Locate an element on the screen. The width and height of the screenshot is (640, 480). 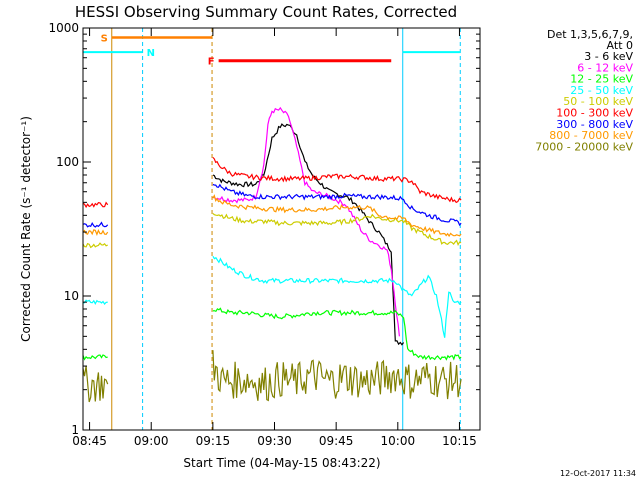
legend-entry-5: 100 - 300 keV is located at coordinates (594, 113).